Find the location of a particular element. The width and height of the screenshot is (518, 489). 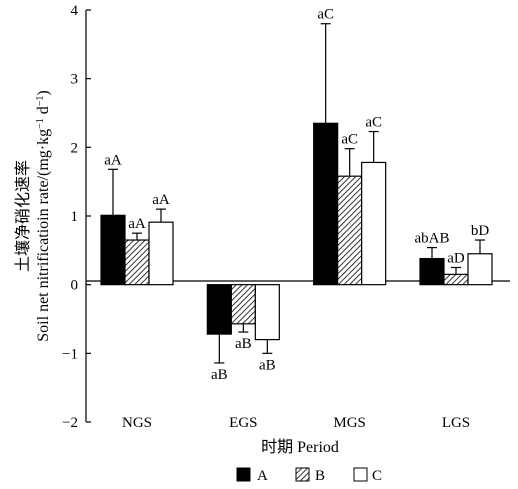

significance-label: bD is located at coordinates (480, 231).